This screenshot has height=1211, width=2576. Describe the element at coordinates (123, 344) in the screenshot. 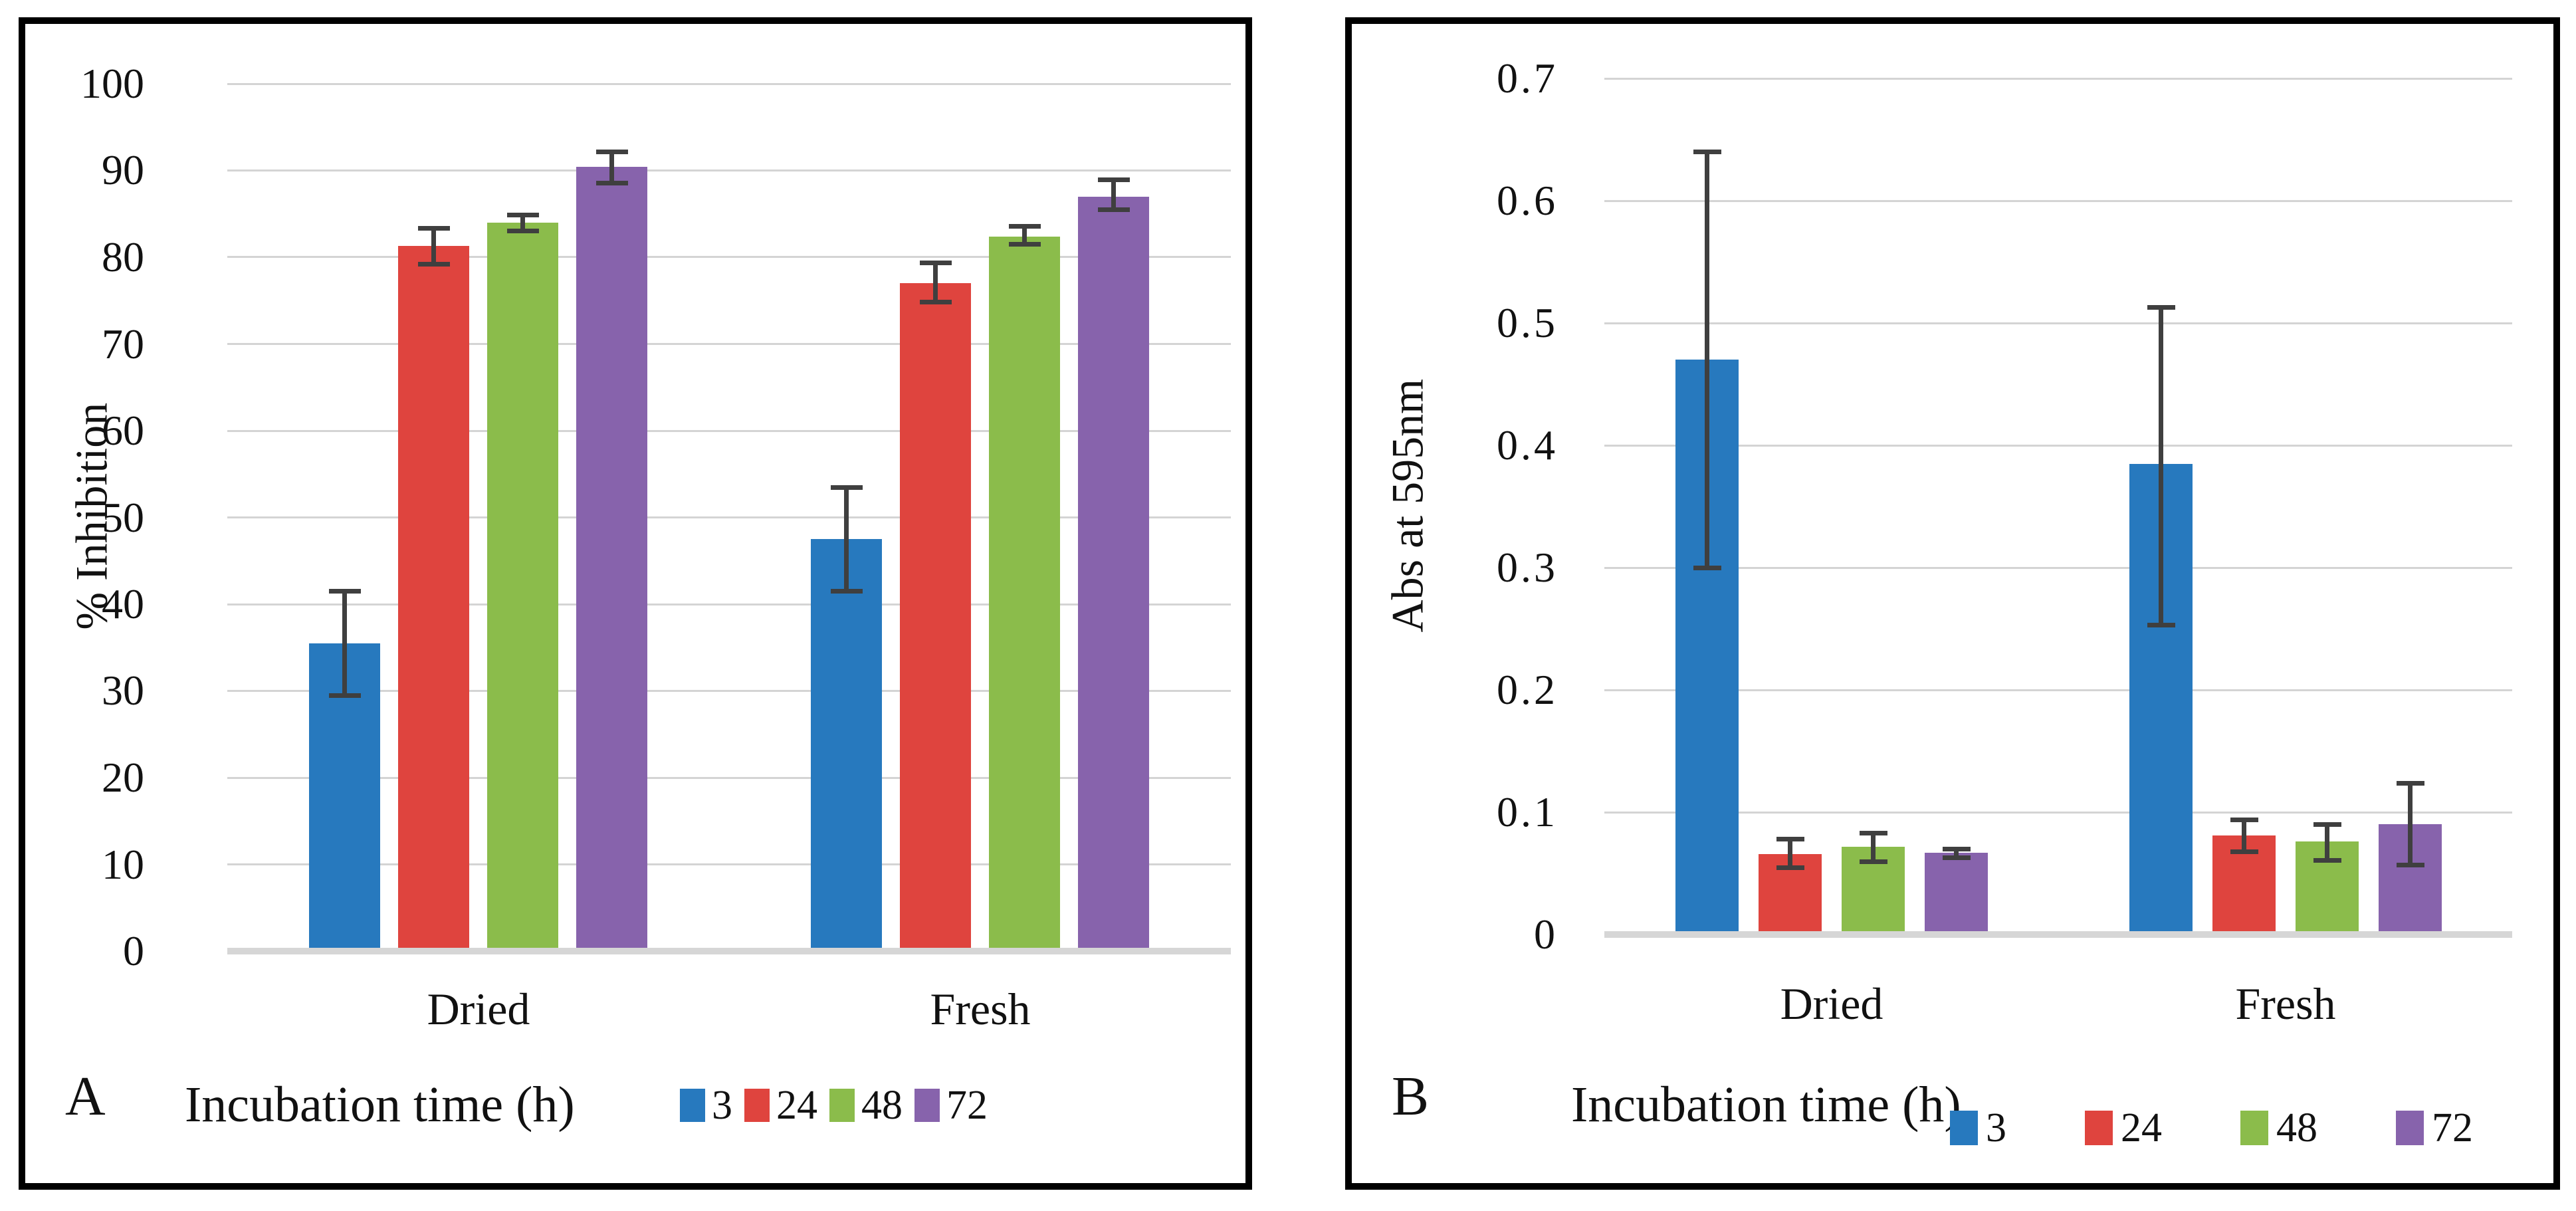

I see `y-tick-label: 70` at that location.